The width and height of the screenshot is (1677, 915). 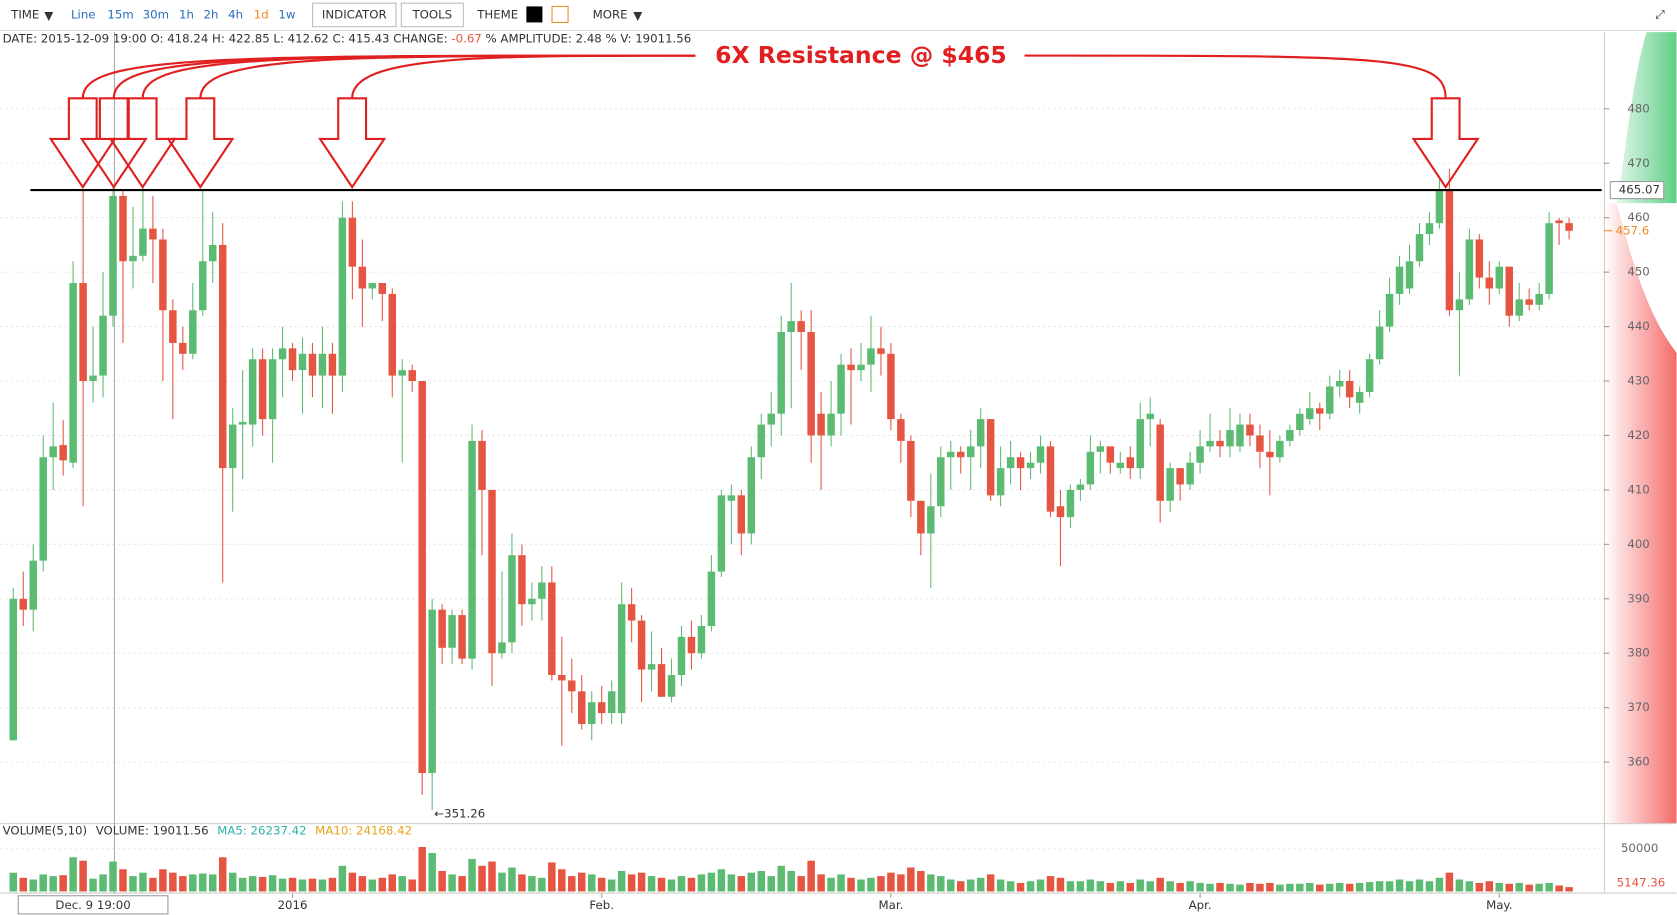 I want to click on theme-dark, so click(x=534, y=14).